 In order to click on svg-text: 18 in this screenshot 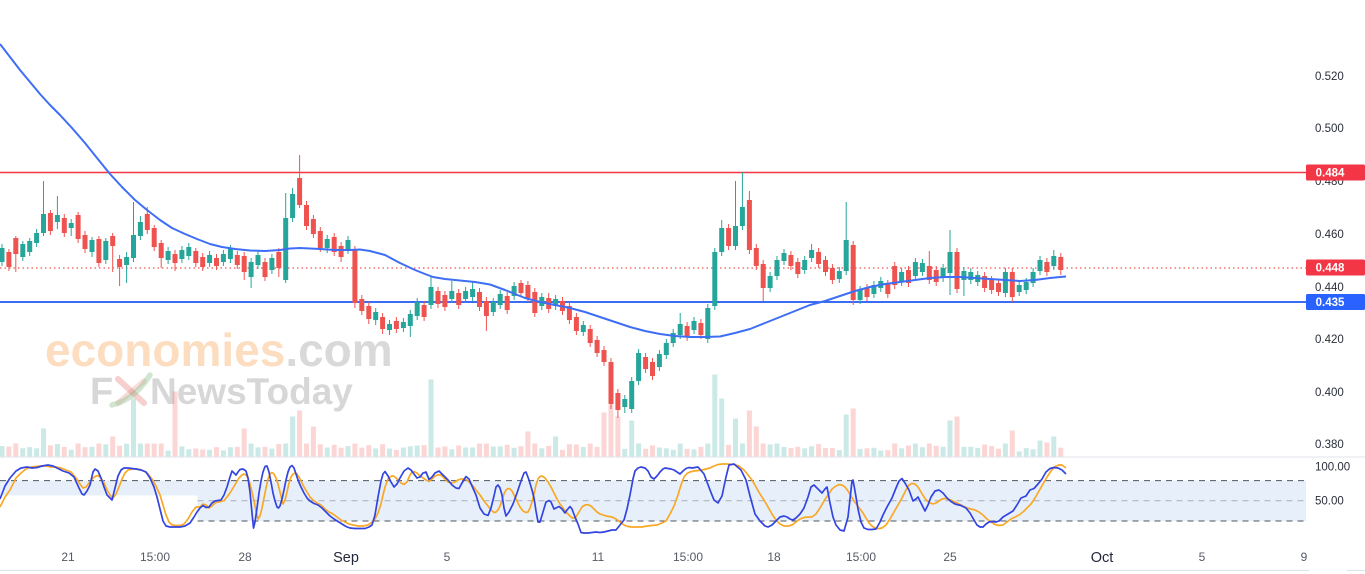, I will do `click(774, 557)`.